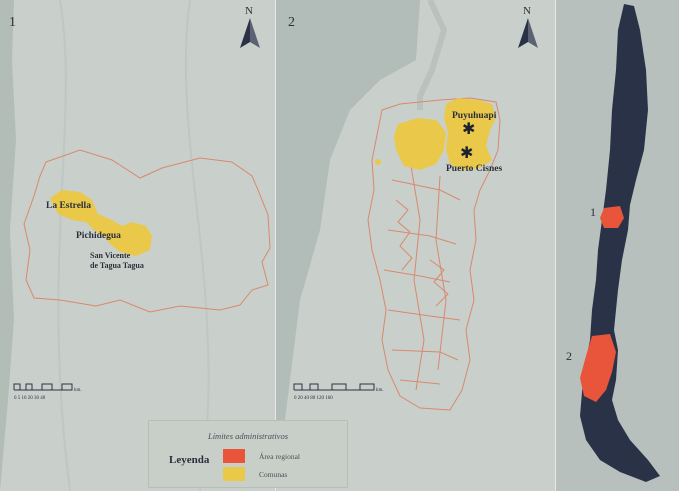  I want to click on label-san-vicente-1: San Vicente, so click(110, 255).